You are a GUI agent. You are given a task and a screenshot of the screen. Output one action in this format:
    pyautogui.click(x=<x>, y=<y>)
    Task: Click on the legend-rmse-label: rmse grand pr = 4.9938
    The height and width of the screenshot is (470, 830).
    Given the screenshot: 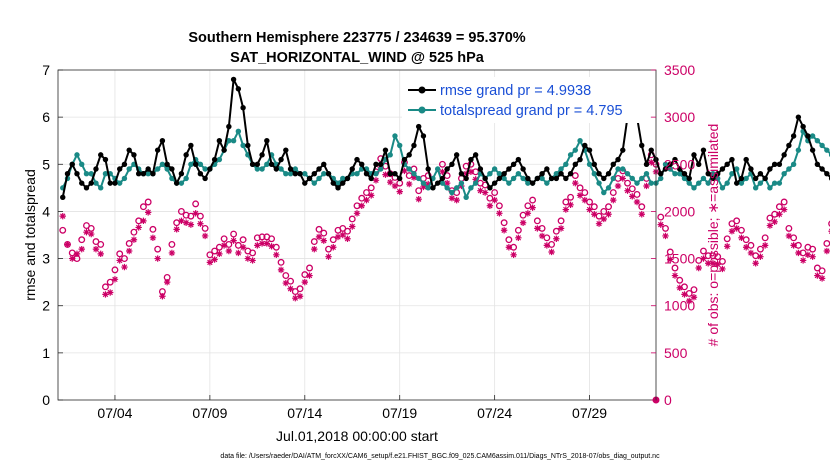 What is the action you would take?
    pyautogui.click(x=515, y=91)
    